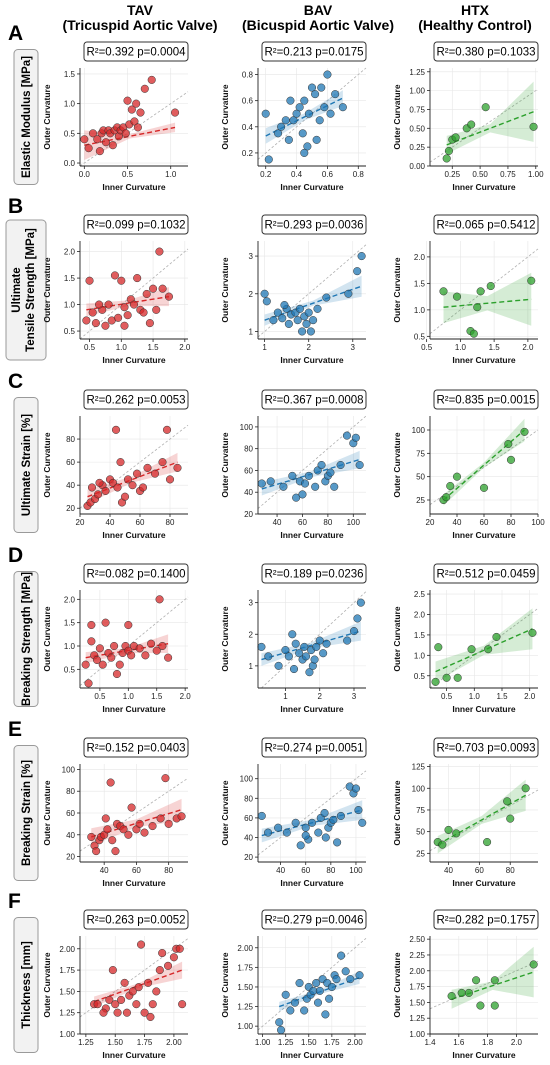 The width and height of the screenshot is (550, 1065). I want to click on x-tick-label: 1, so click(285, 696).